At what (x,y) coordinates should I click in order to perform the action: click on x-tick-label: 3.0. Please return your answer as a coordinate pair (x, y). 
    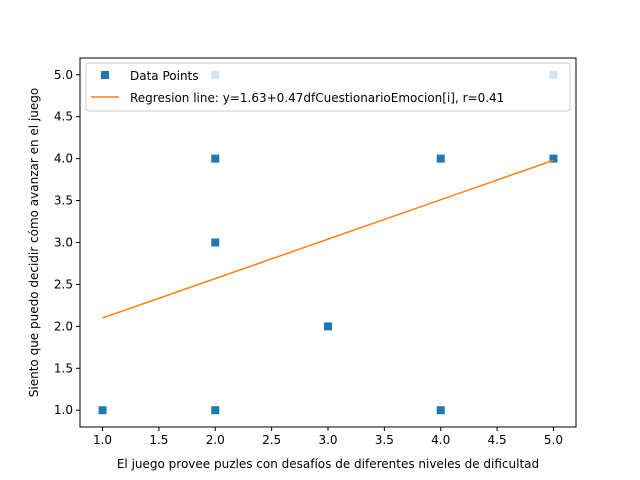
    Looking at the image, I should click on (327, 440).